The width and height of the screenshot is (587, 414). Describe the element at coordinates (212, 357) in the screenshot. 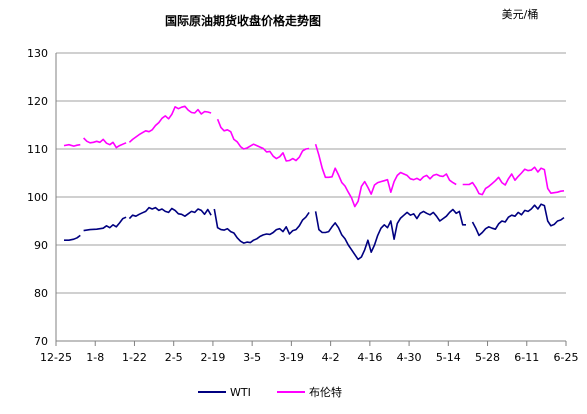

I see `x-tick-label: 2-19` at that location.